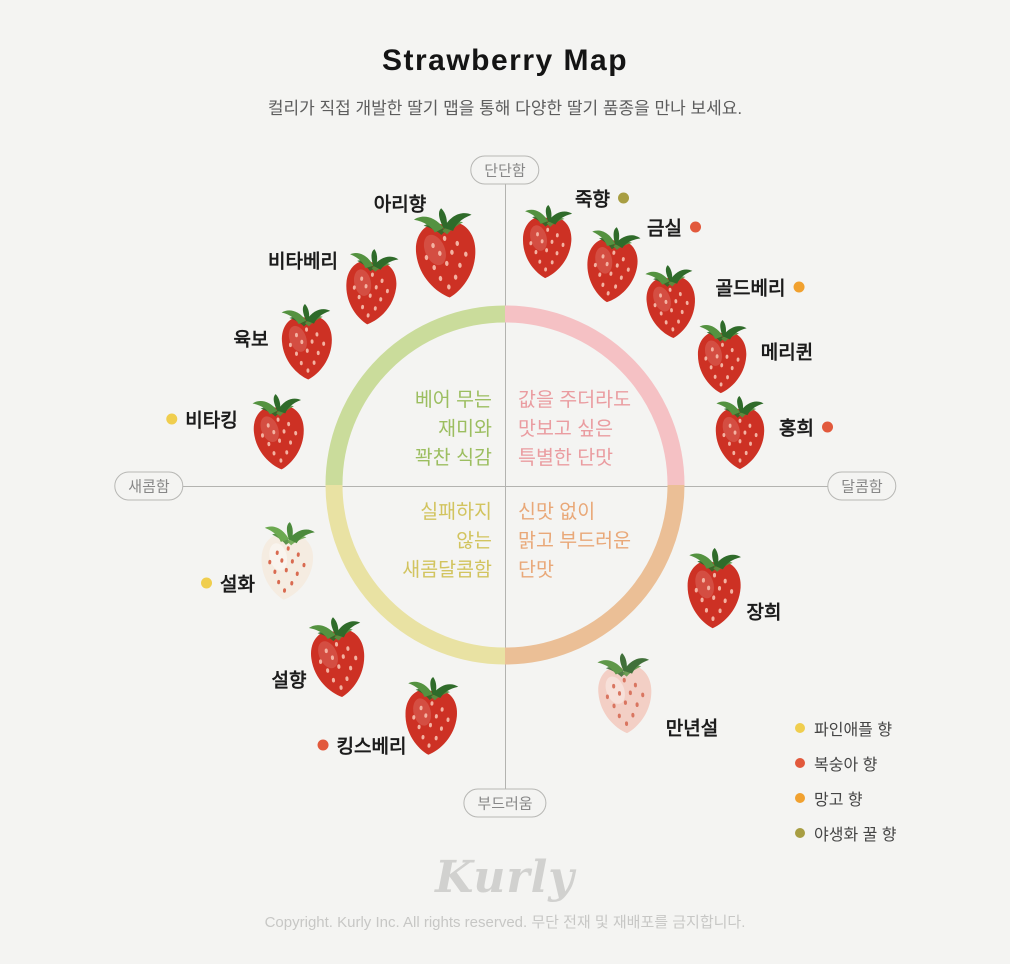 The image size is (1010, 964). Describe the element at coordinates (453, 400) in the screenshot. I see `quadrant-note-line: 베어 무는` at that location.